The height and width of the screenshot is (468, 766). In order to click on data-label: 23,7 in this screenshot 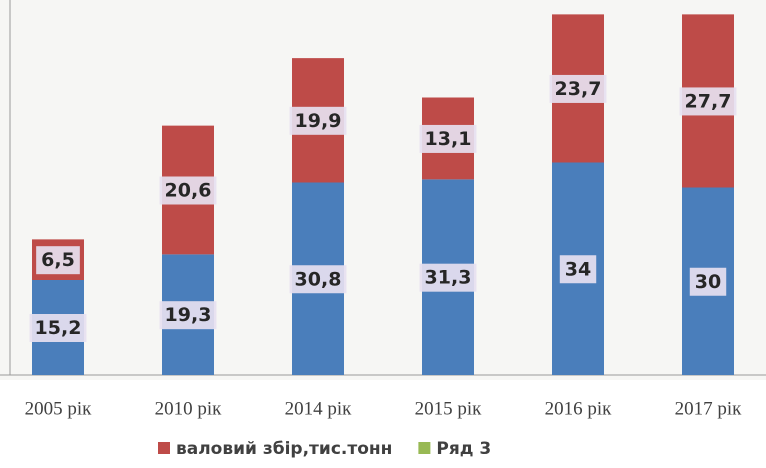, I will do `click(578, 89)`.